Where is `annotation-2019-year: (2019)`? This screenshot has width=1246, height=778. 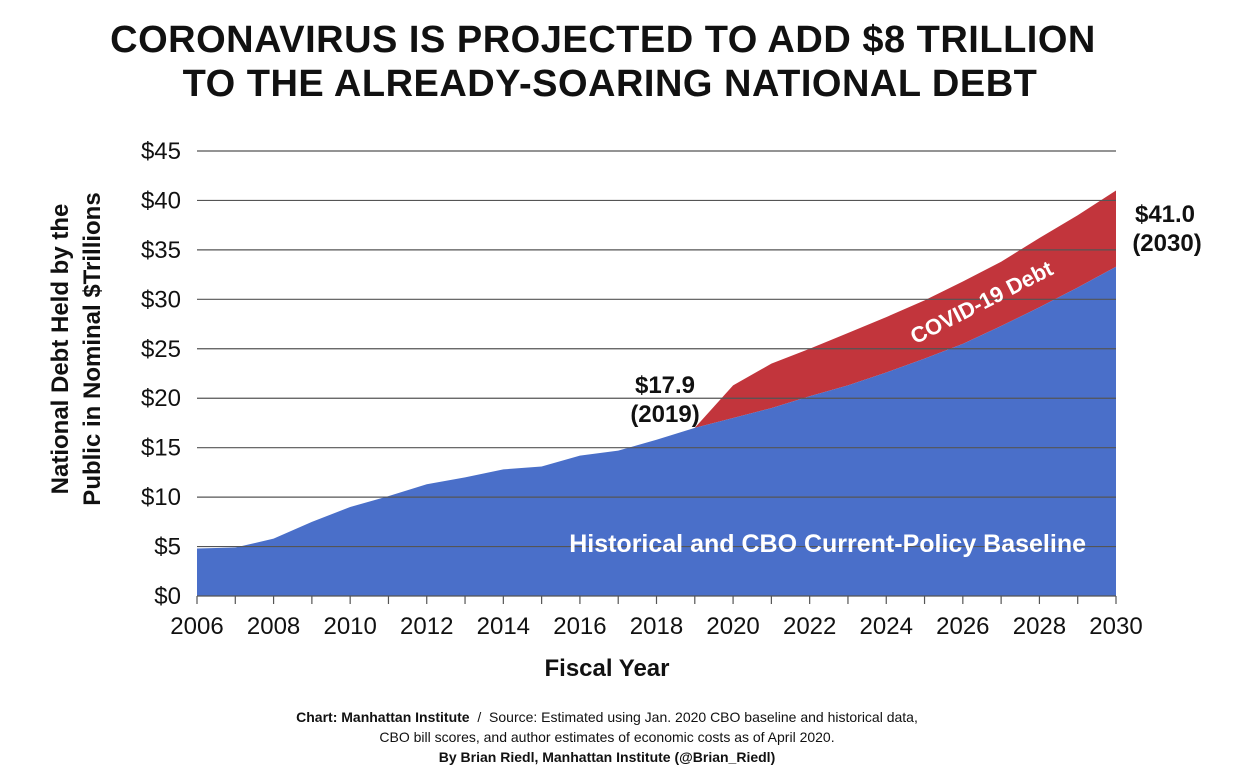
annotation-2019-year: (2019) is located at coordinates (664, 414).